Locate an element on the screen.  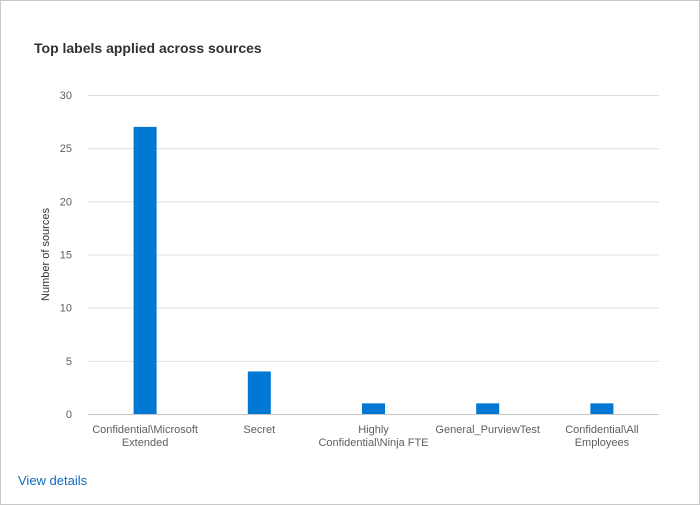
y-tick-label: 15 is located at coordinates (66, 256).